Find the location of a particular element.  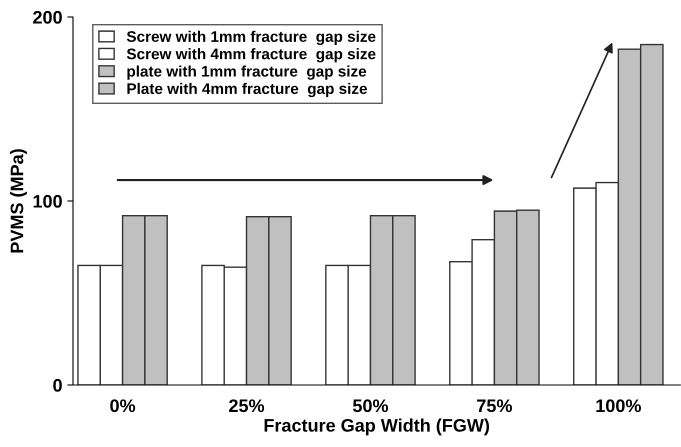

x-tick-label: 50% is located at coordinates (370, 405).